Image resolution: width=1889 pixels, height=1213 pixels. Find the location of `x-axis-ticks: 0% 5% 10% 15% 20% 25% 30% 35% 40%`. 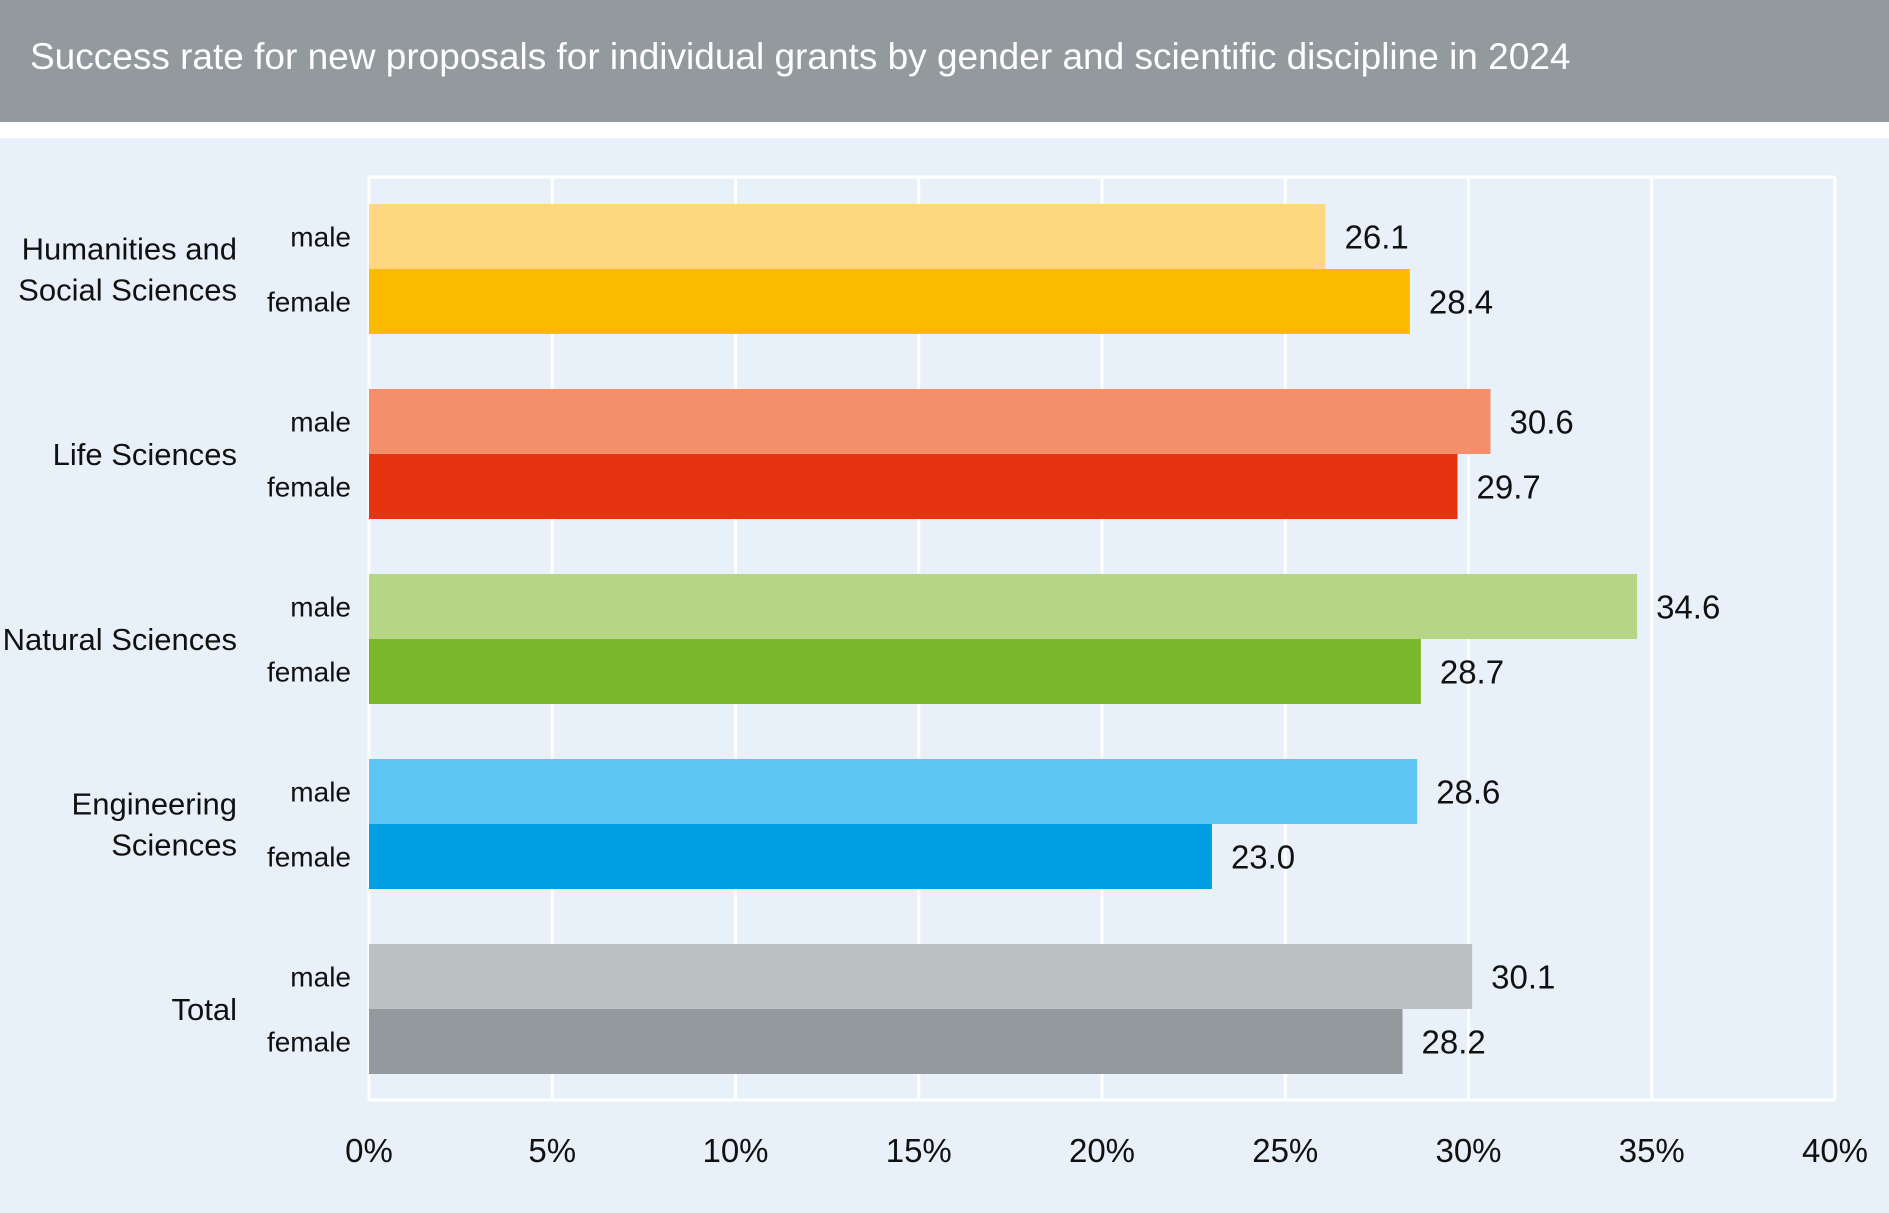

x-axis-ticks: 0% 5% 10% 15% 20% 25% 30% 35% 40% is located at coordinates (1106, 1150).